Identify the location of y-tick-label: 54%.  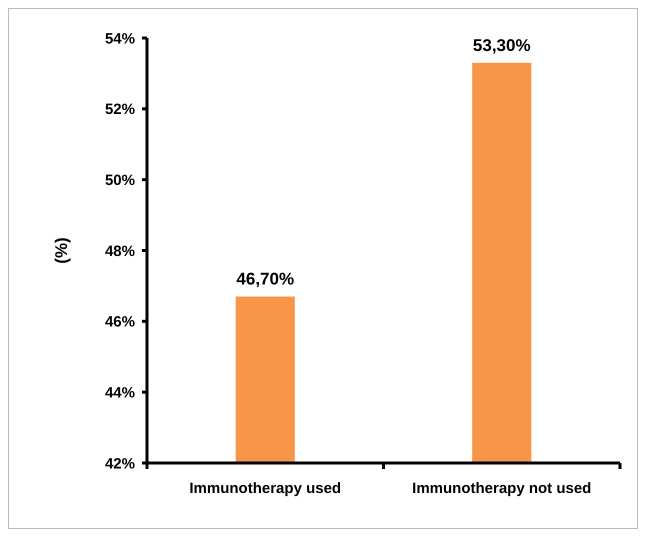
(119, 39).